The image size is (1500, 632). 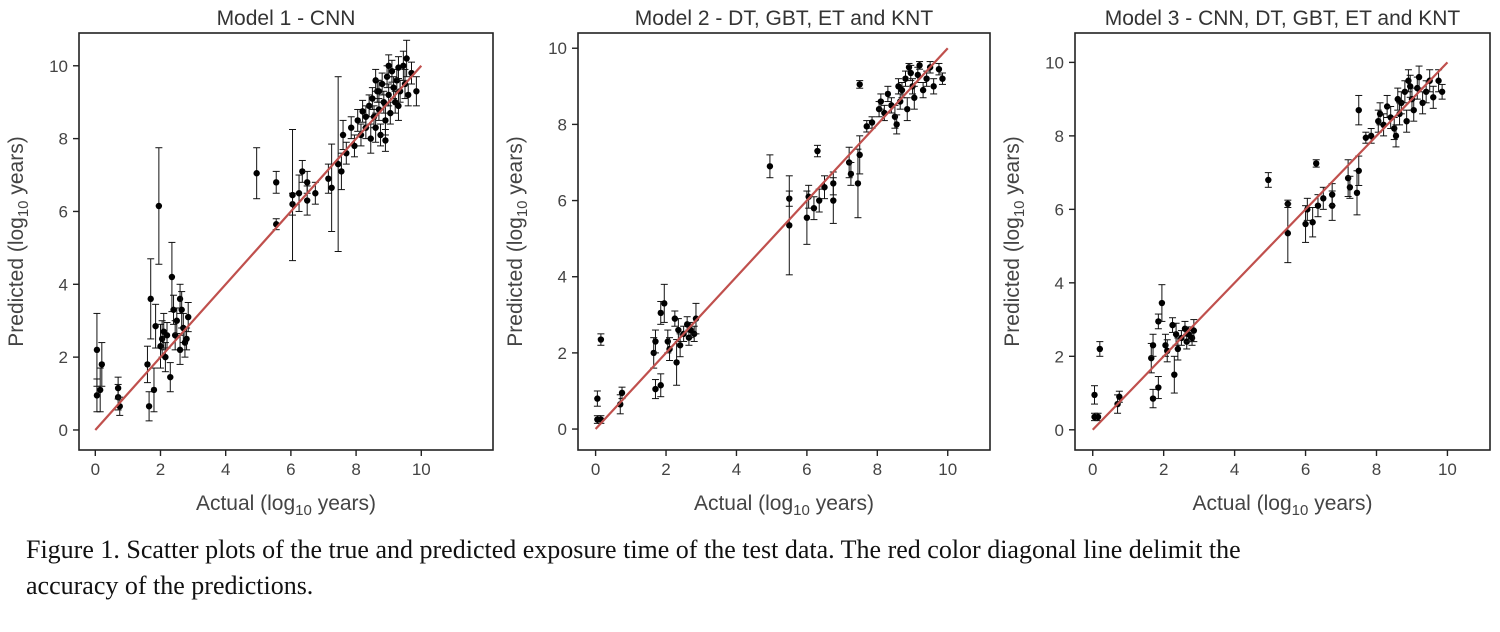 What do you see at coordinates (286, 18) in the screenshot?
I see `chart-title: Model 1 - CNN` at bounding box center [286, 18].